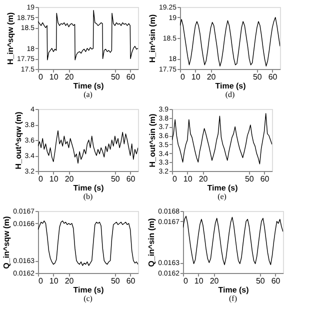 This screenshot has height=320, width=320. What do you see at coordinates (88, 94) in the screenshot?
I see `text: (a)` at bounding box center [88, 94].